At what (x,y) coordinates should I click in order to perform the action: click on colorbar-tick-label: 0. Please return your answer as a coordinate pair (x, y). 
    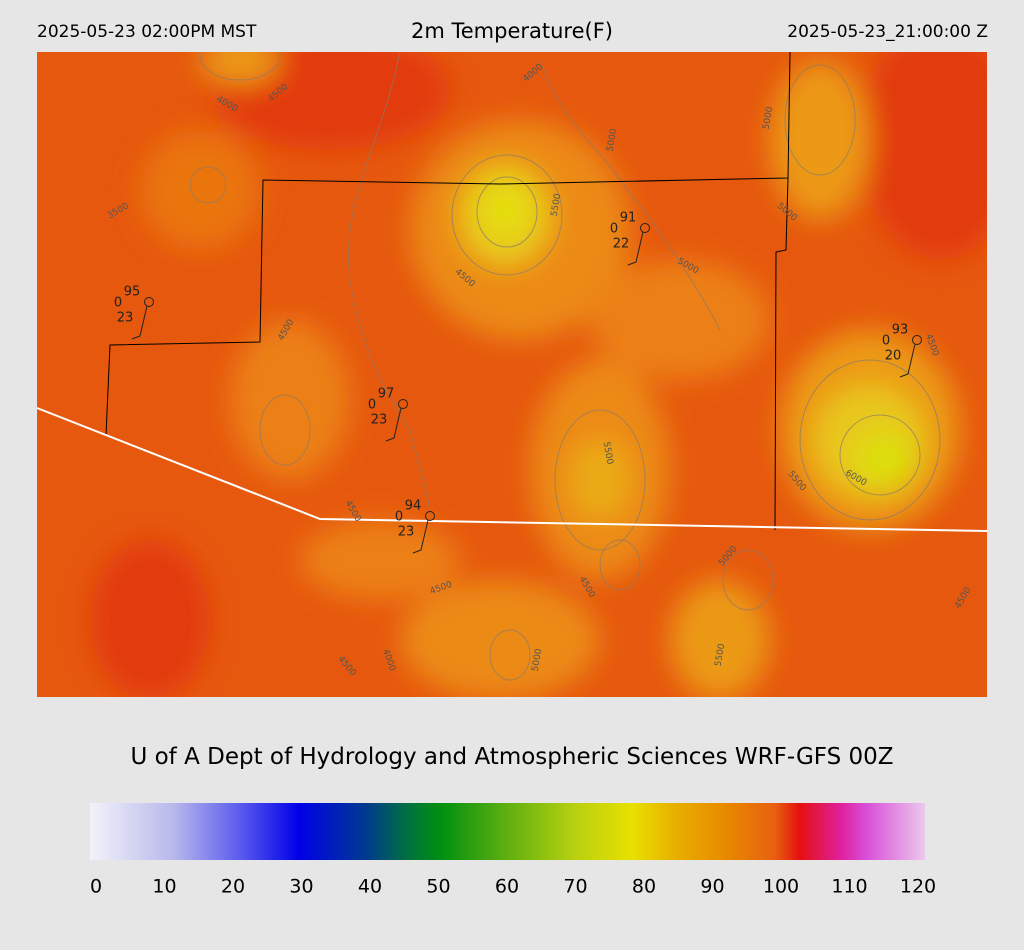
    Looking at the image, I should click on (96, 887).